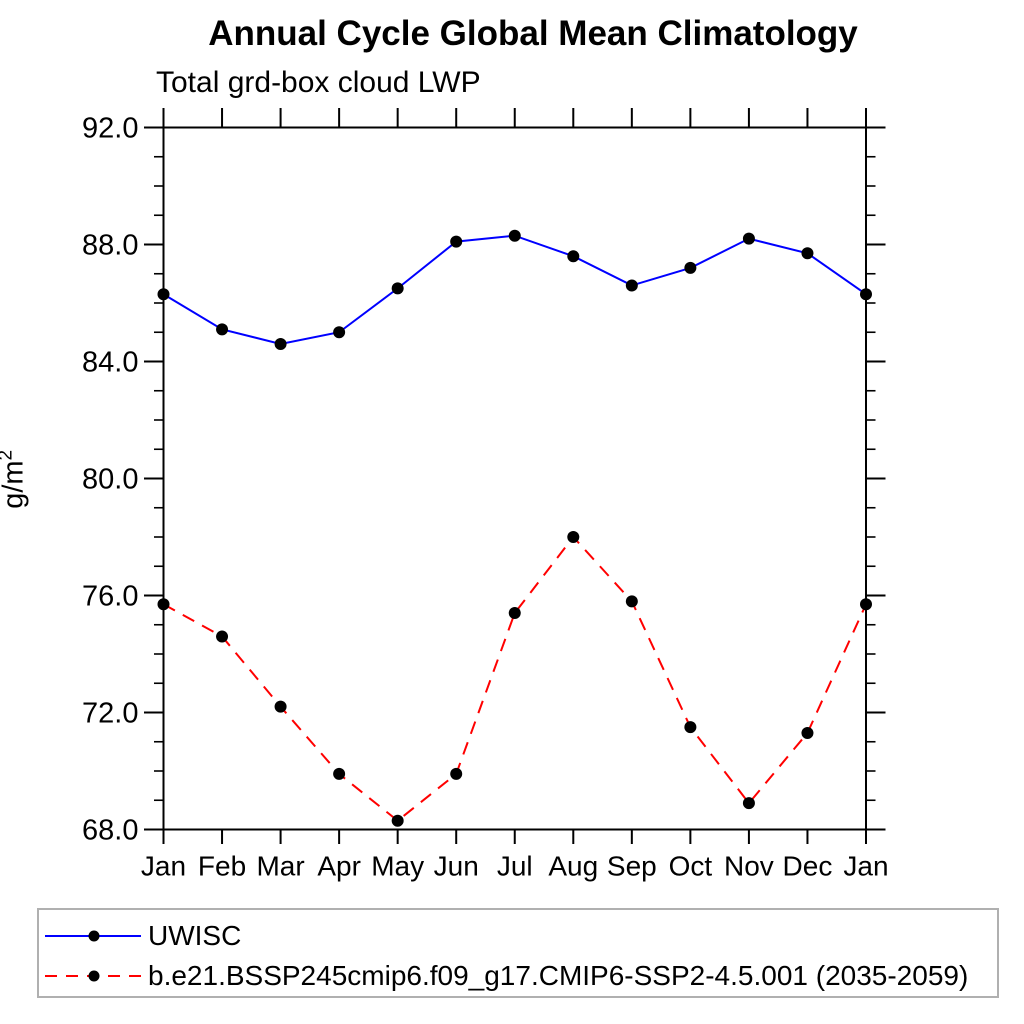 This screenshot has height=1024, width=1024. I want to click on x-tick-label: Sep, so click(632, 866).